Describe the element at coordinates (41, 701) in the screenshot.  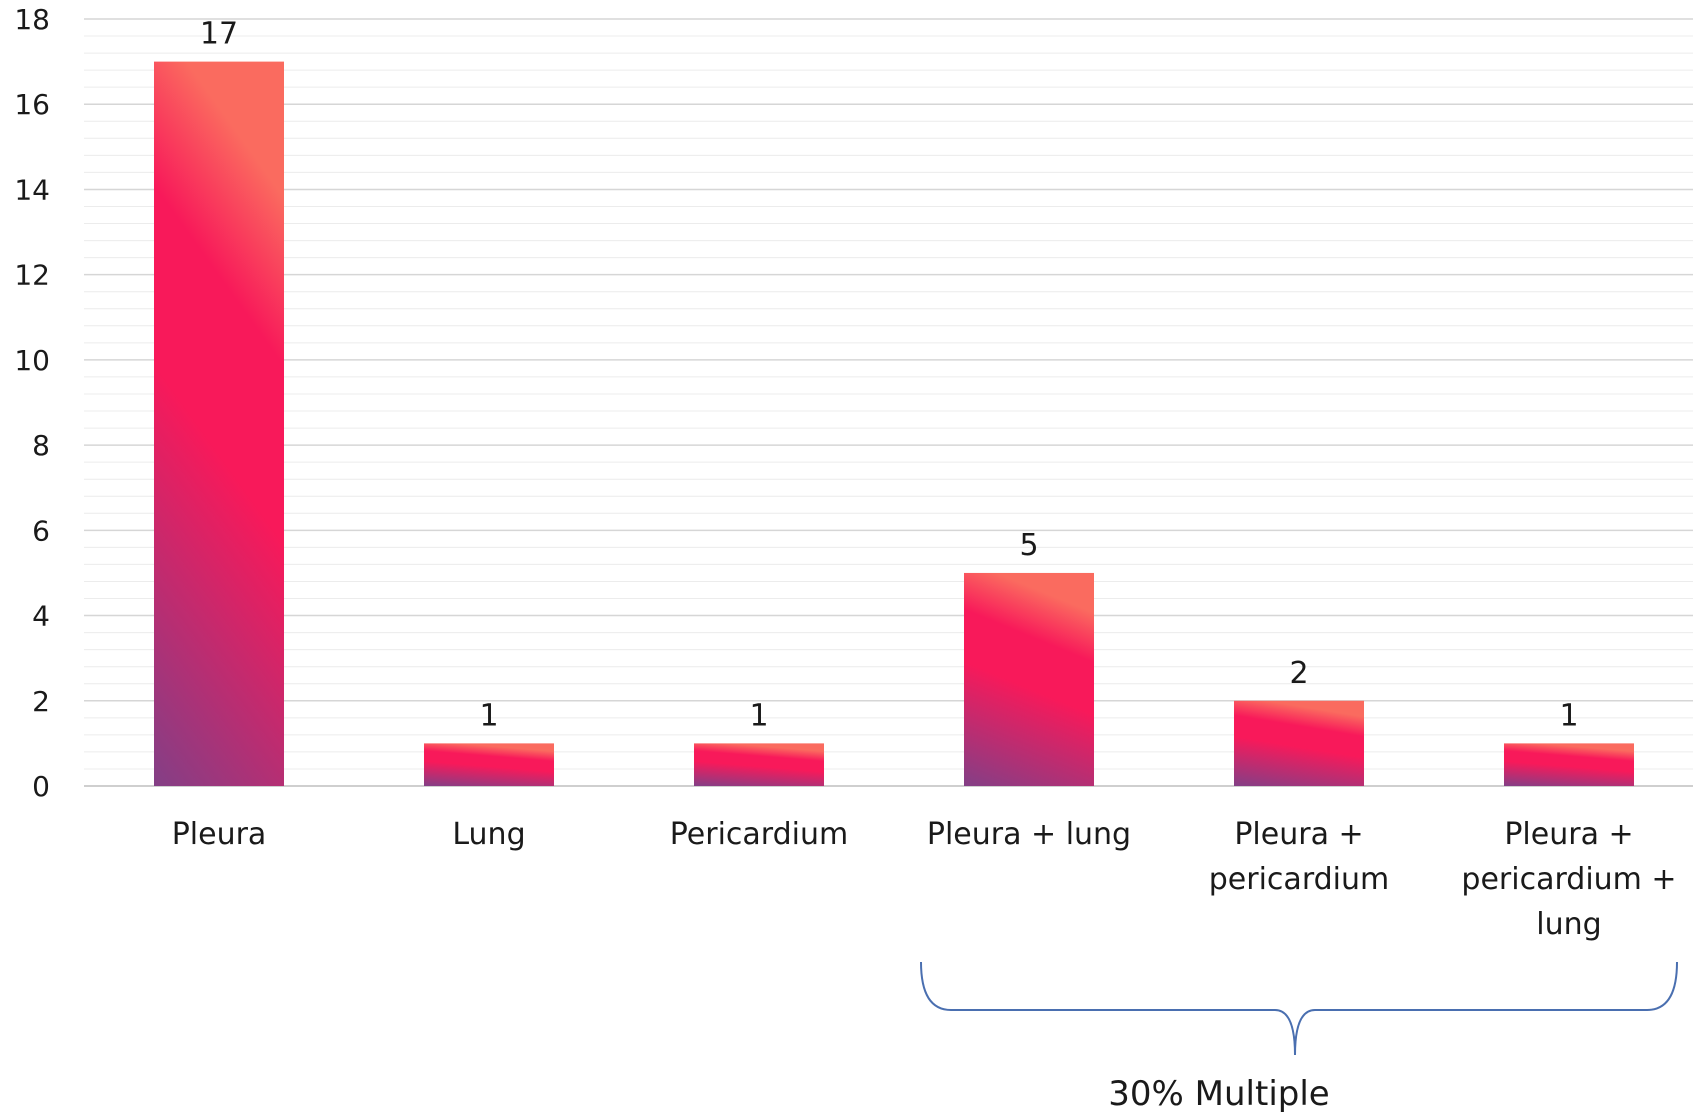
I see `y-tick-label: 2` at that location.